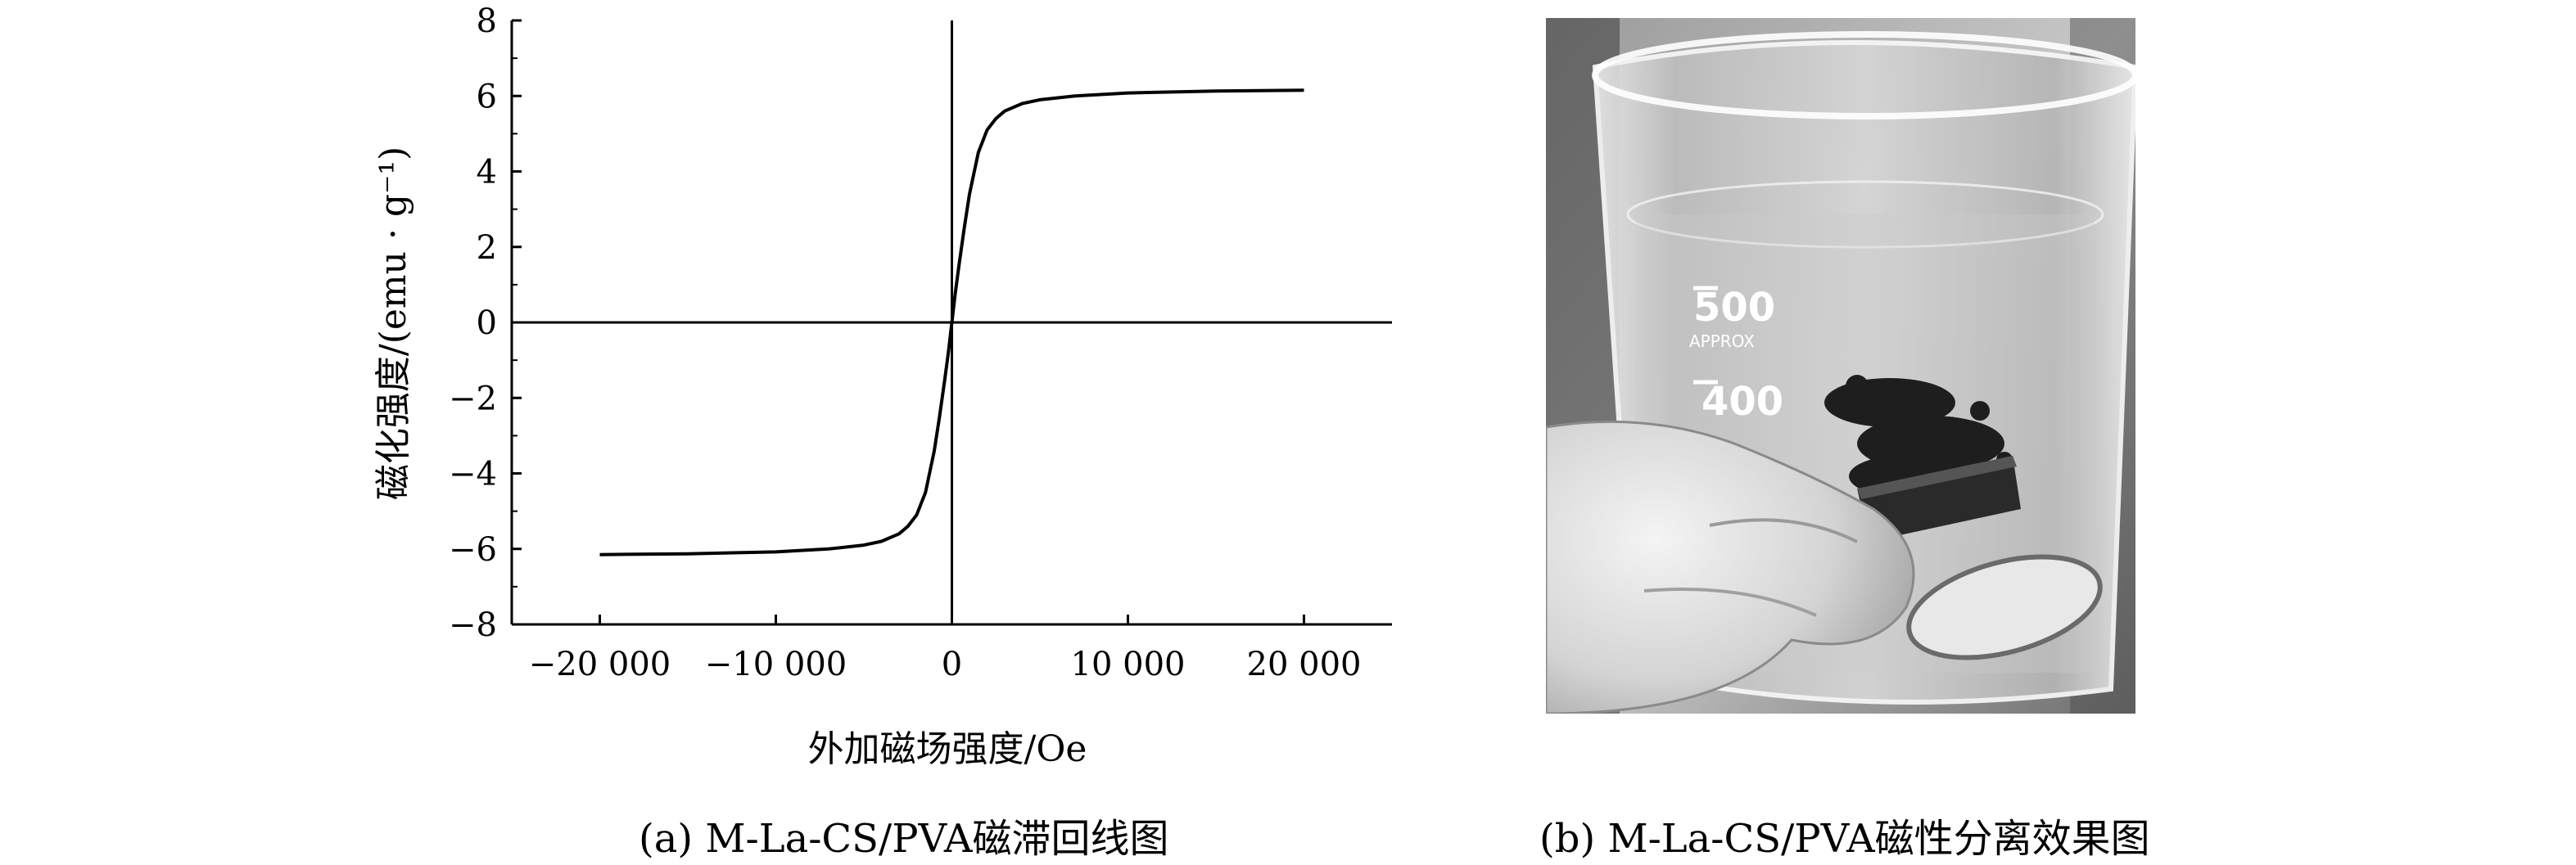  Describe the element at coordinates (473, 625) in the screenshot. I see `y-tick-label: −8` at that location.